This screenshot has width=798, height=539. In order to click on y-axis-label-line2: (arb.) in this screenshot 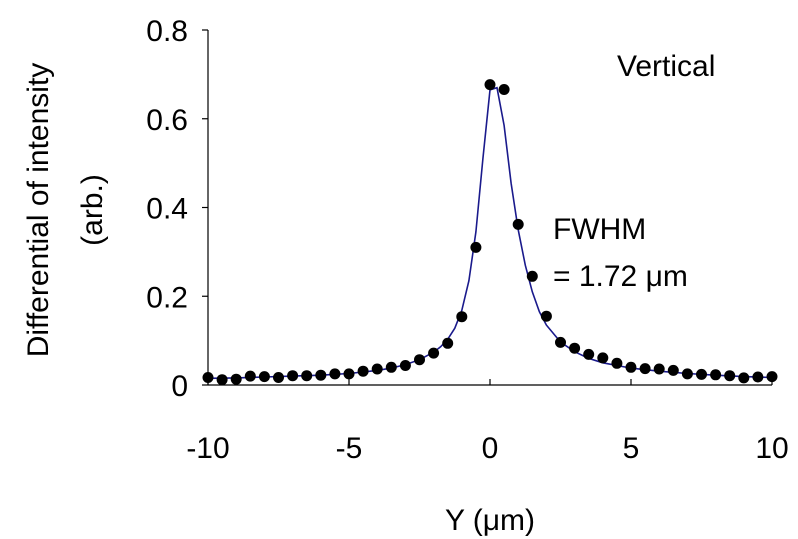, I will do `click(92, 210)`.